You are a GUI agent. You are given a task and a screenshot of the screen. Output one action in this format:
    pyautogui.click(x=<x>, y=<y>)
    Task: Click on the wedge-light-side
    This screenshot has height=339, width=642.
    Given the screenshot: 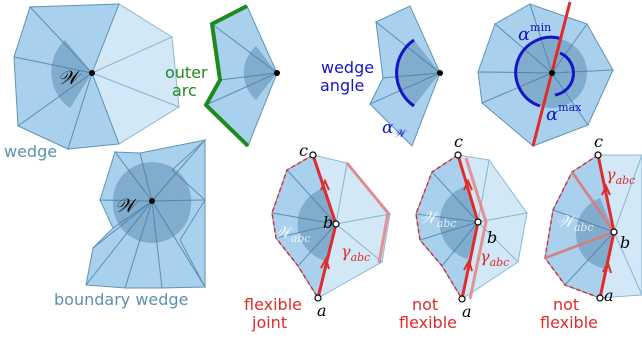 What is the action you would take?
    pyautogui.click(x=135, y=74)
    